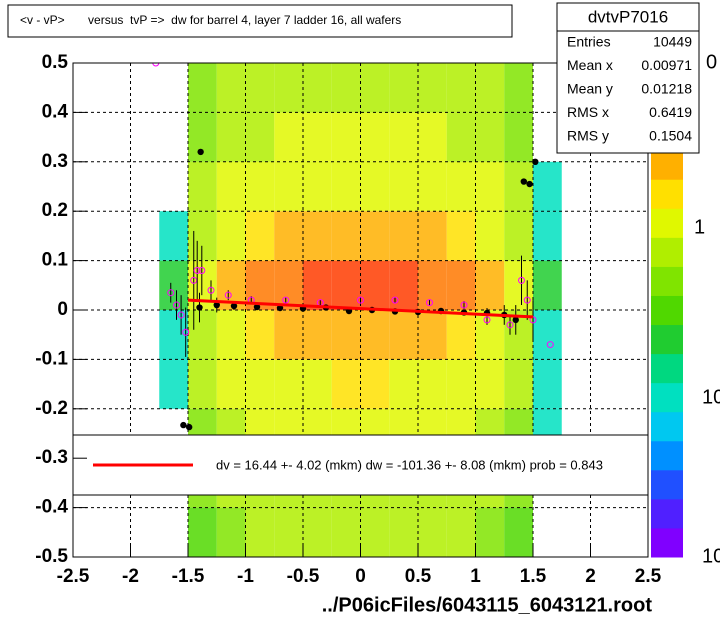  Describe the element at coordinates (51, 556) in the screenshot. I see `y-tick-label: -0.5` at that location.